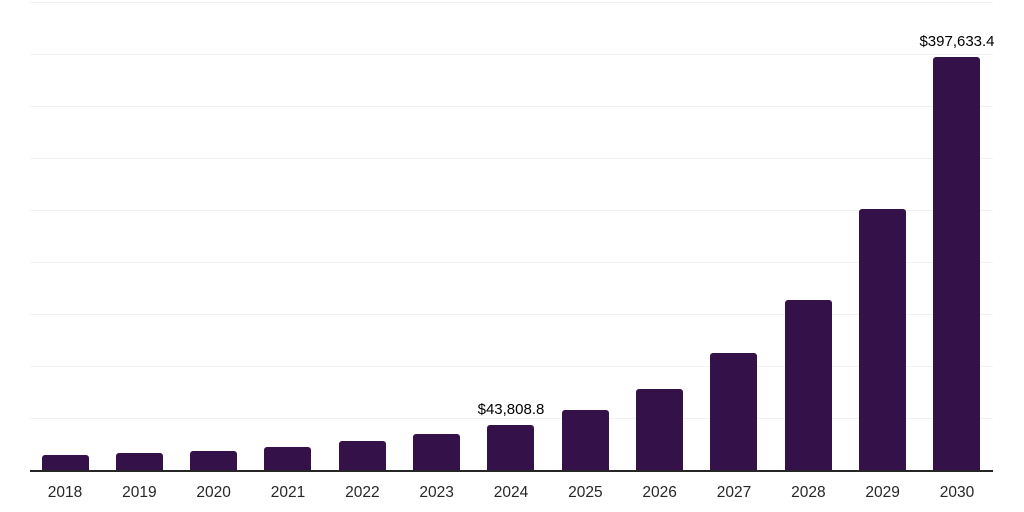 The image size is (1024, 512). What do you see at coordinates (214, 461) in the screenshot?
I see `bar-2020` at bounding box center [214, 461].